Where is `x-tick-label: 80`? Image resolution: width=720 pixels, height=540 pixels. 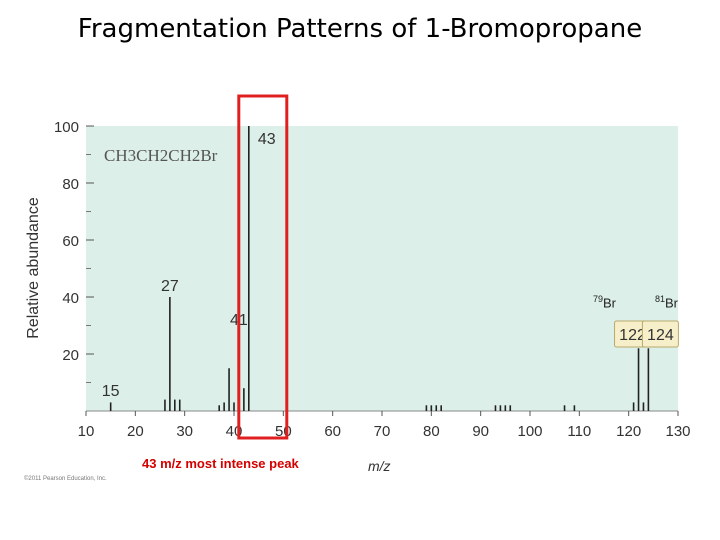
x-tick-label: 80 is located at coordinates (431, 431).